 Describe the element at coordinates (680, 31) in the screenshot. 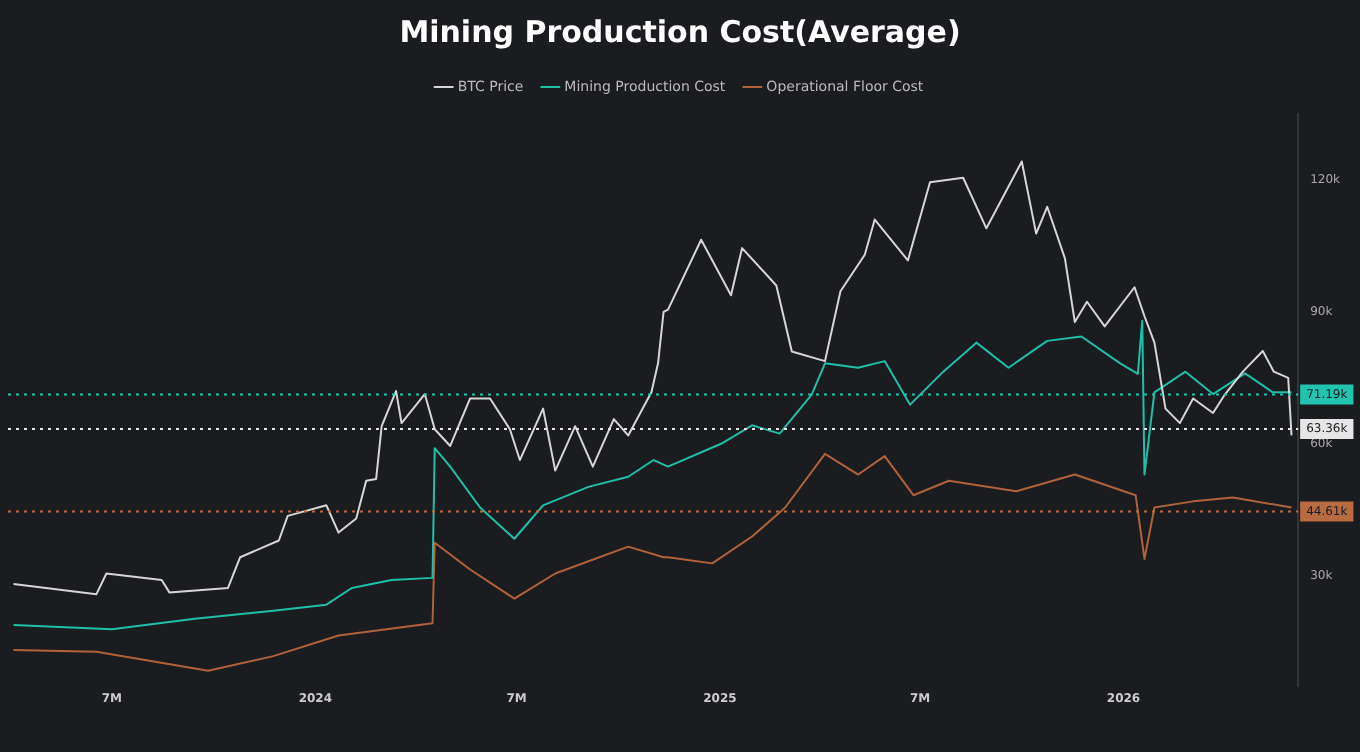

I see `chart-title: Mining Production Cost(Average)` at that location.